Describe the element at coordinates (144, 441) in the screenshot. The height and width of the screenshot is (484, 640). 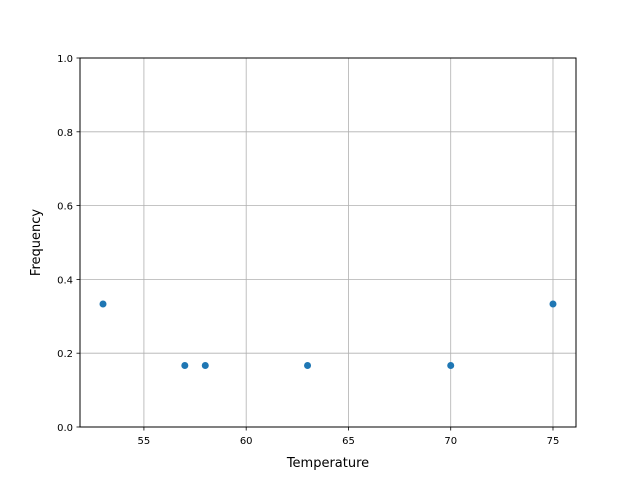
I see `x-tick-label: 55` at that location.